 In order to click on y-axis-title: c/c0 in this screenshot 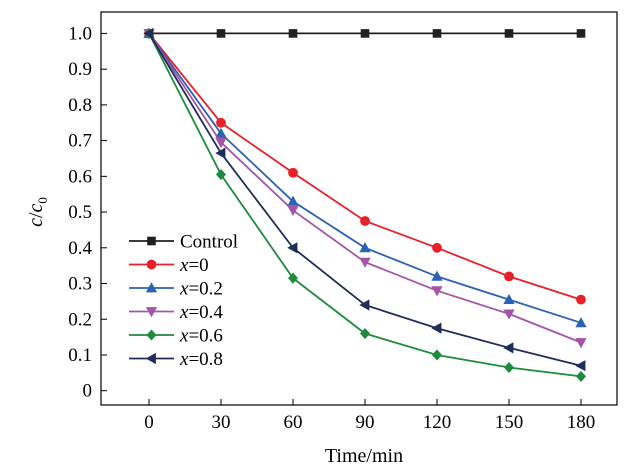, I will do `click(37, 212)`.